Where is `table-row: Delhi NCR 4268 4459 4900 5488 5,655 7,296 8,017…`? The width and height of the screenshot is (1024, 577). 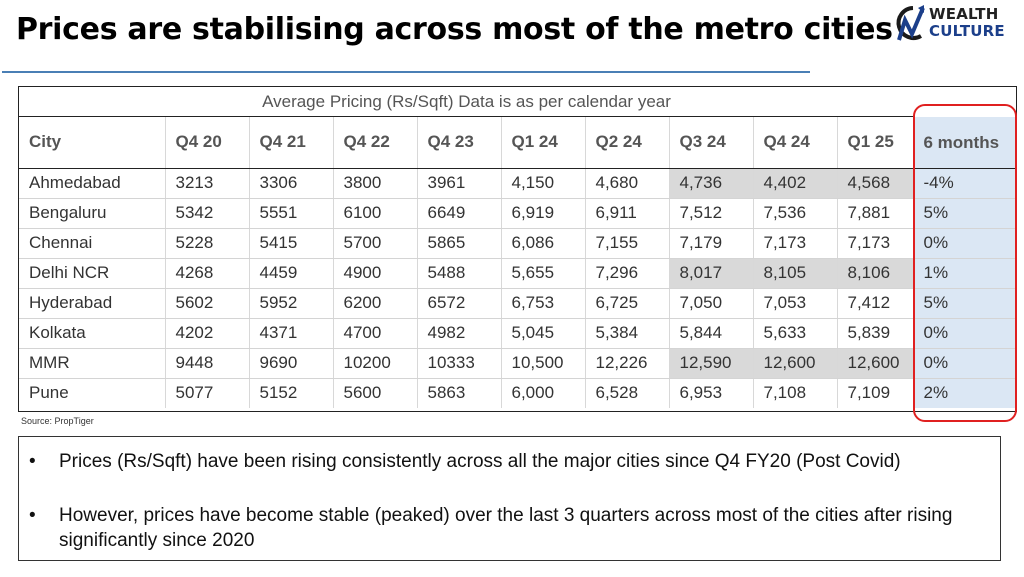
table-row: Delhi NCR 4268 4459 4900 5488 5,655 7,296 8,017… is located at coordinates (517, 273).